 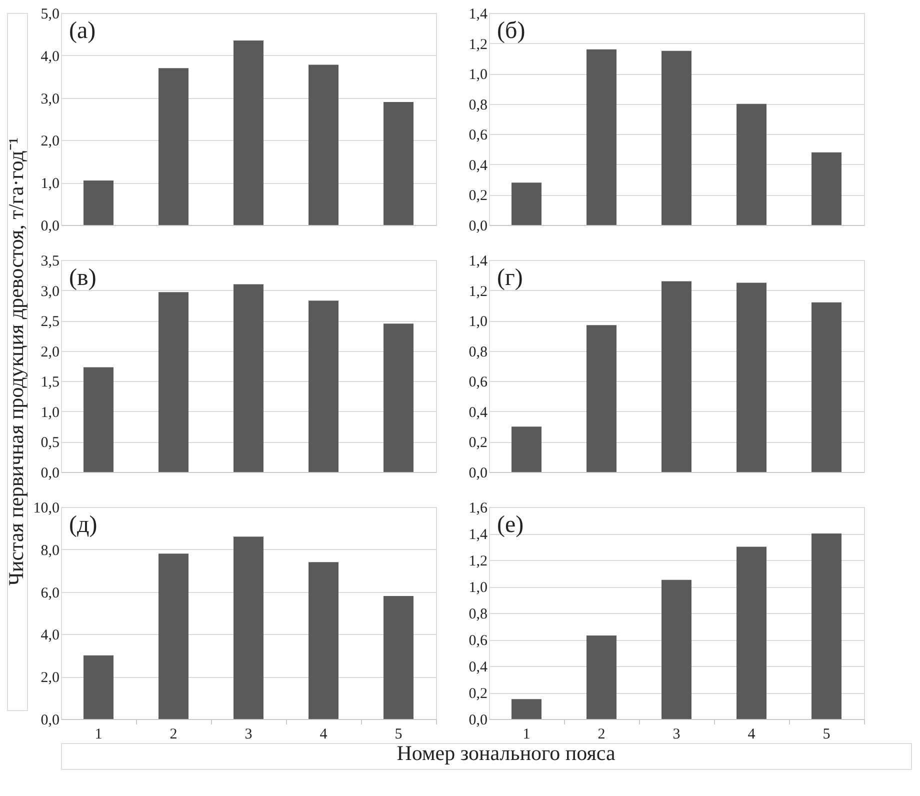 I want to click on y-tick-label: 6,0, so click(x=50, y=593).